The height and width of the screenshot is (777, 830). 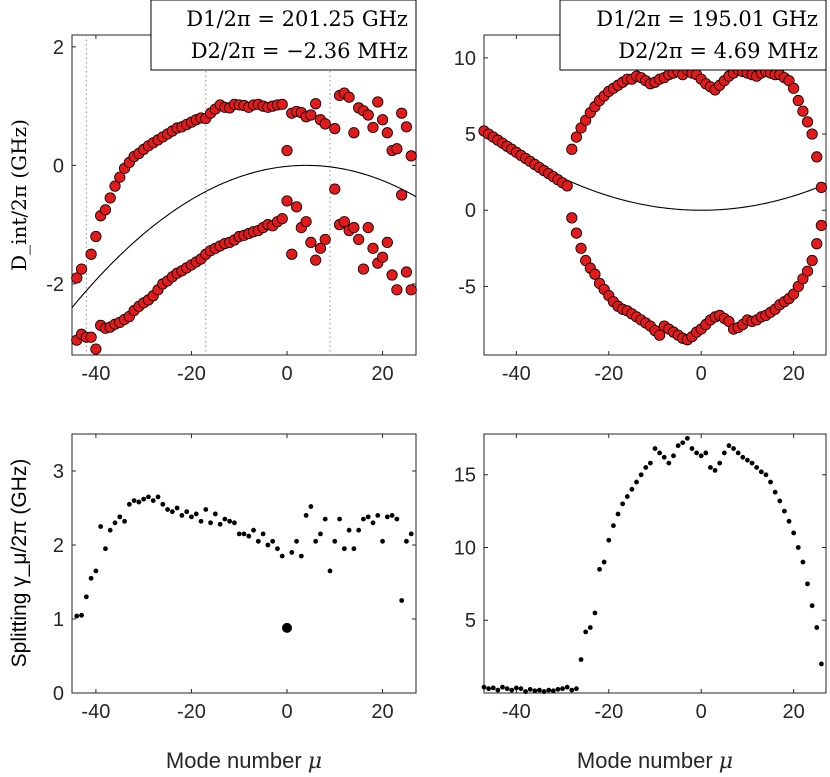 What do you see at coordinates (470, 211) in the screenshot?
I see `top-right-ytick-label: 0` at bounding box center [470, 211].